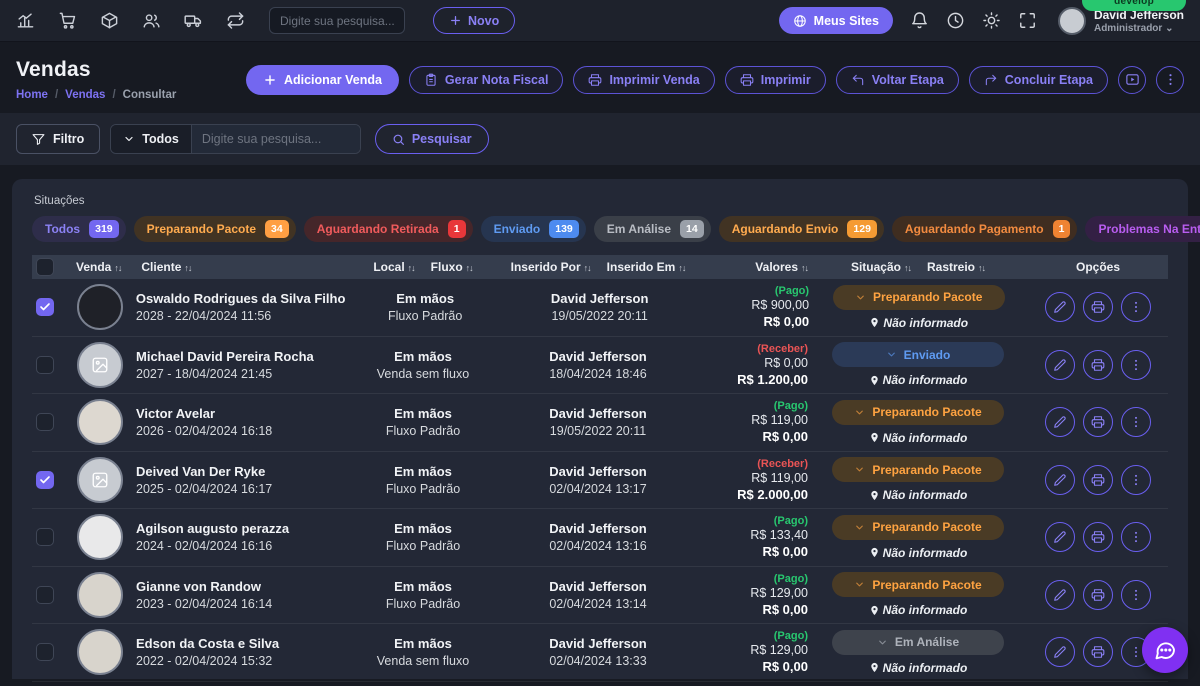 The image size is (1200, 686). I want to click on select-all-checkbox, so click(45, 267).